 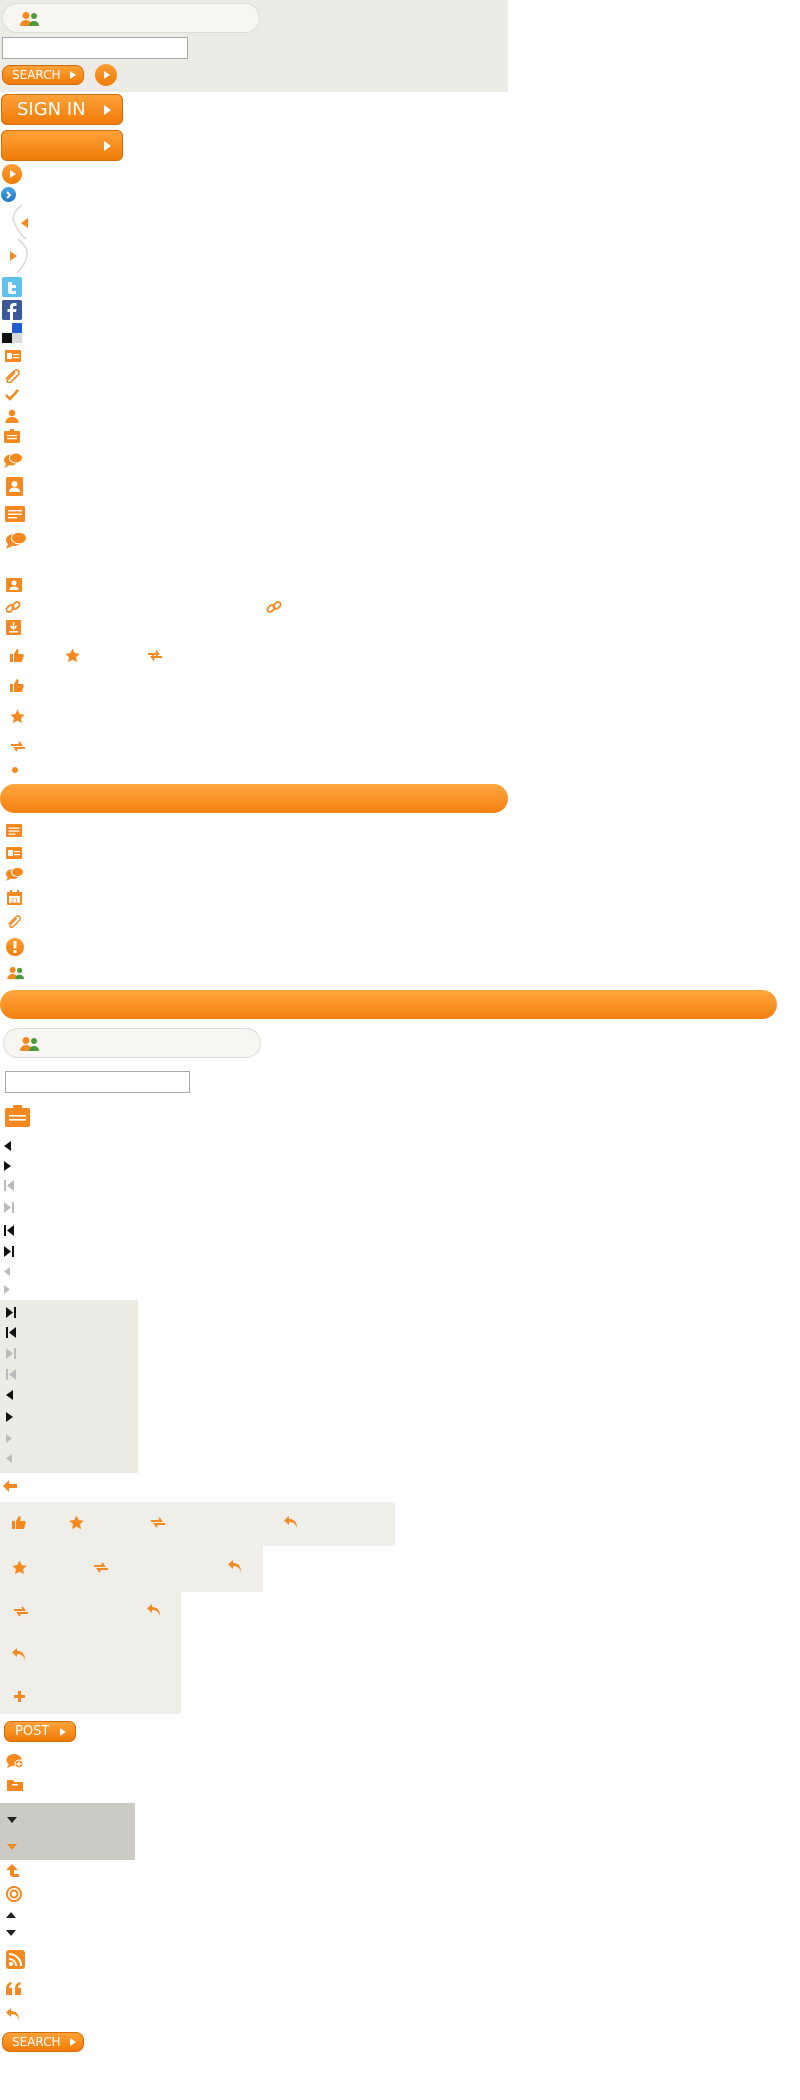 What do you see at coordinates (10, 1486) in the screenshot?
I see `back-arrow-icon` at bounding box center [10, 1486].